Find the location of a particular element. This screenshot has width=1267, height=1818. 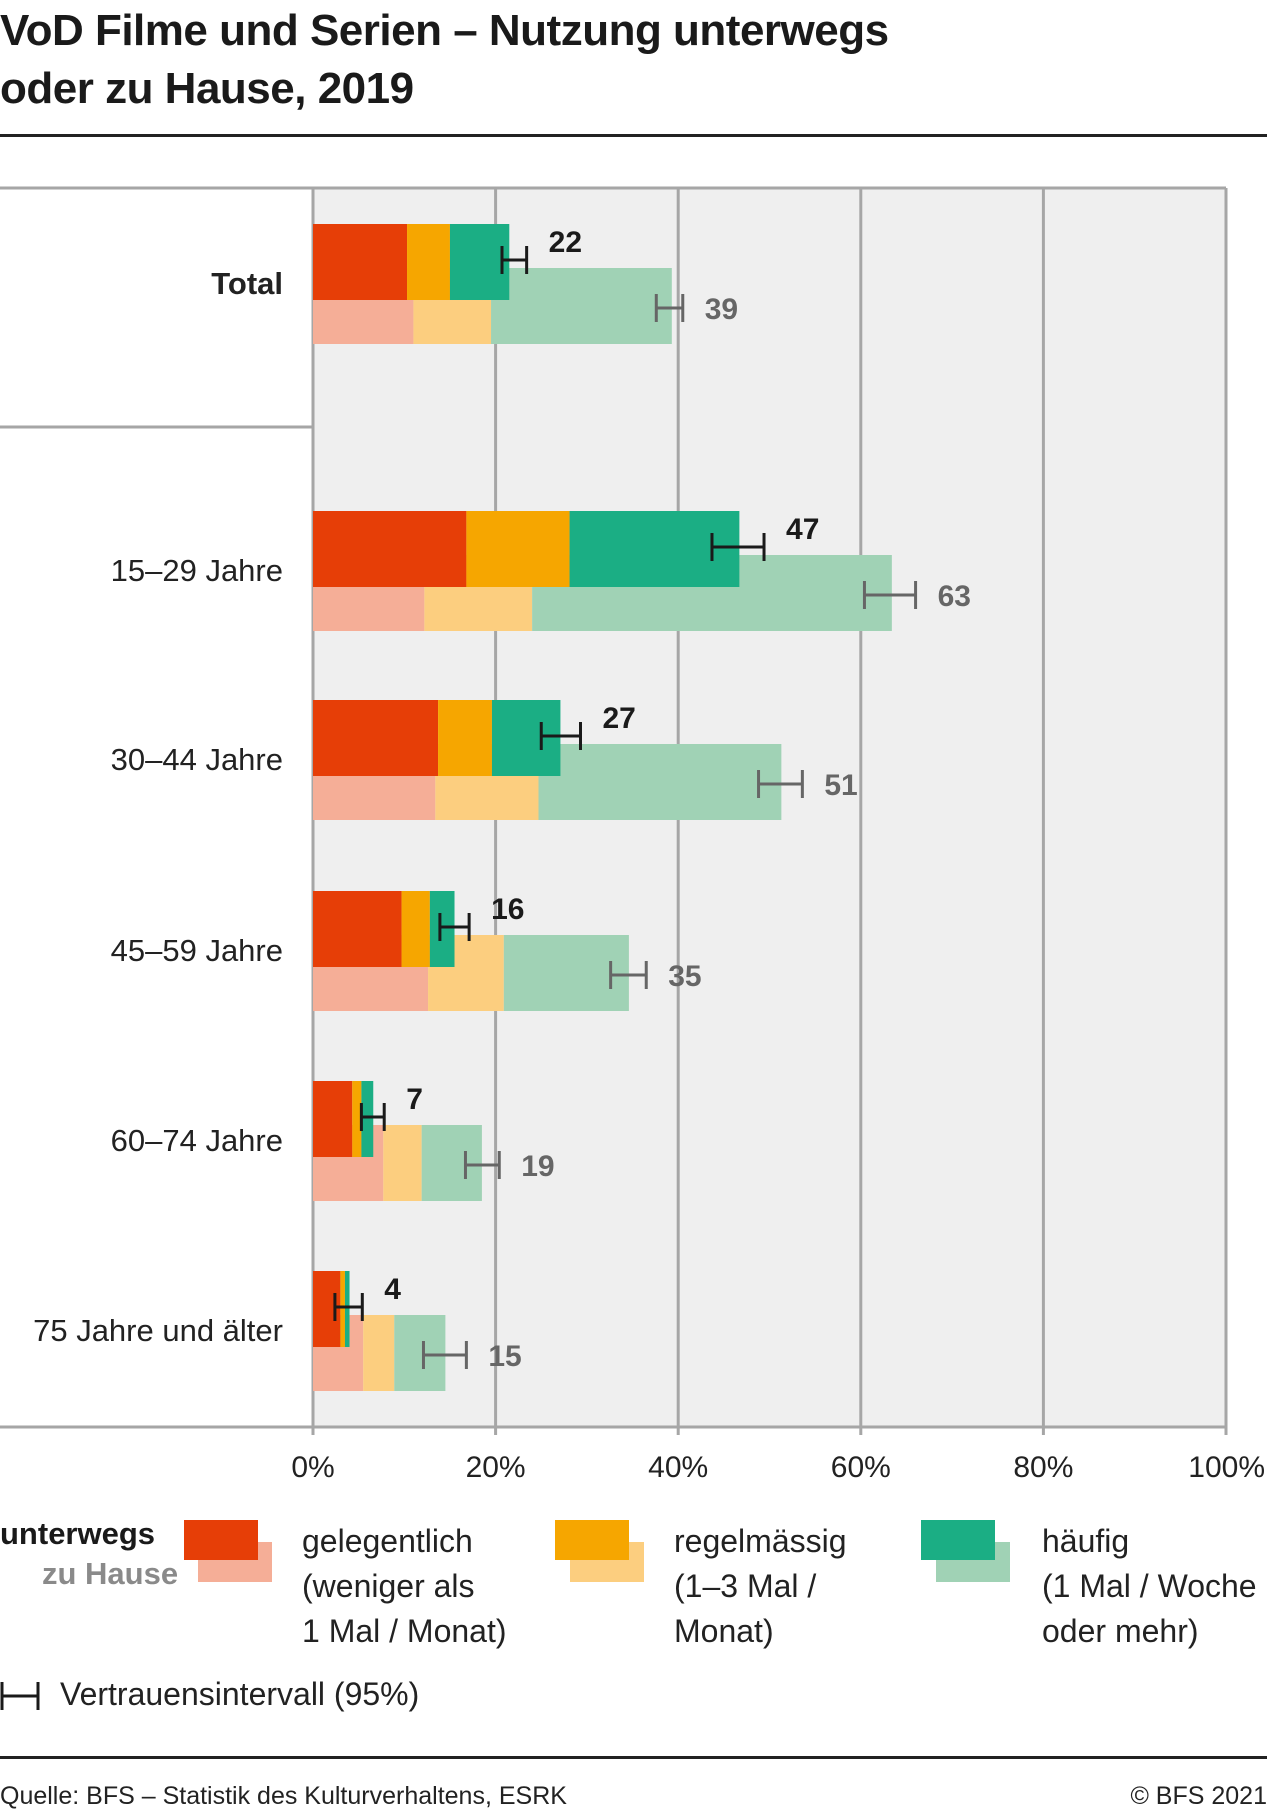

data-label-zu-hause: 15 is located at coordinates (504, 1356).